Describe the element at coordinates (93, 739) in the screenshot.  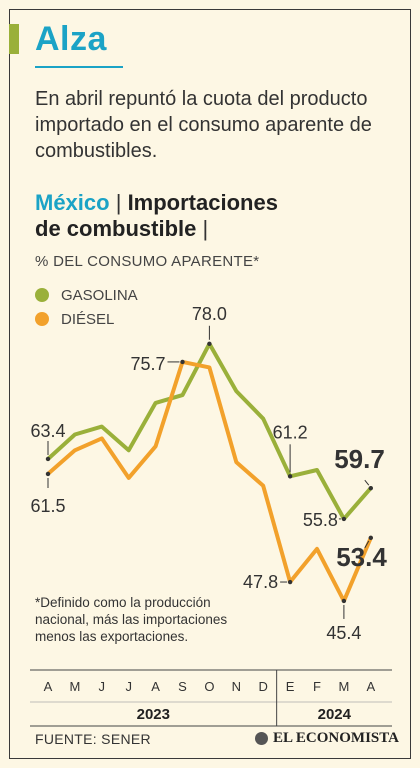
I see `source-label: FUENTE: SENER` at that location.